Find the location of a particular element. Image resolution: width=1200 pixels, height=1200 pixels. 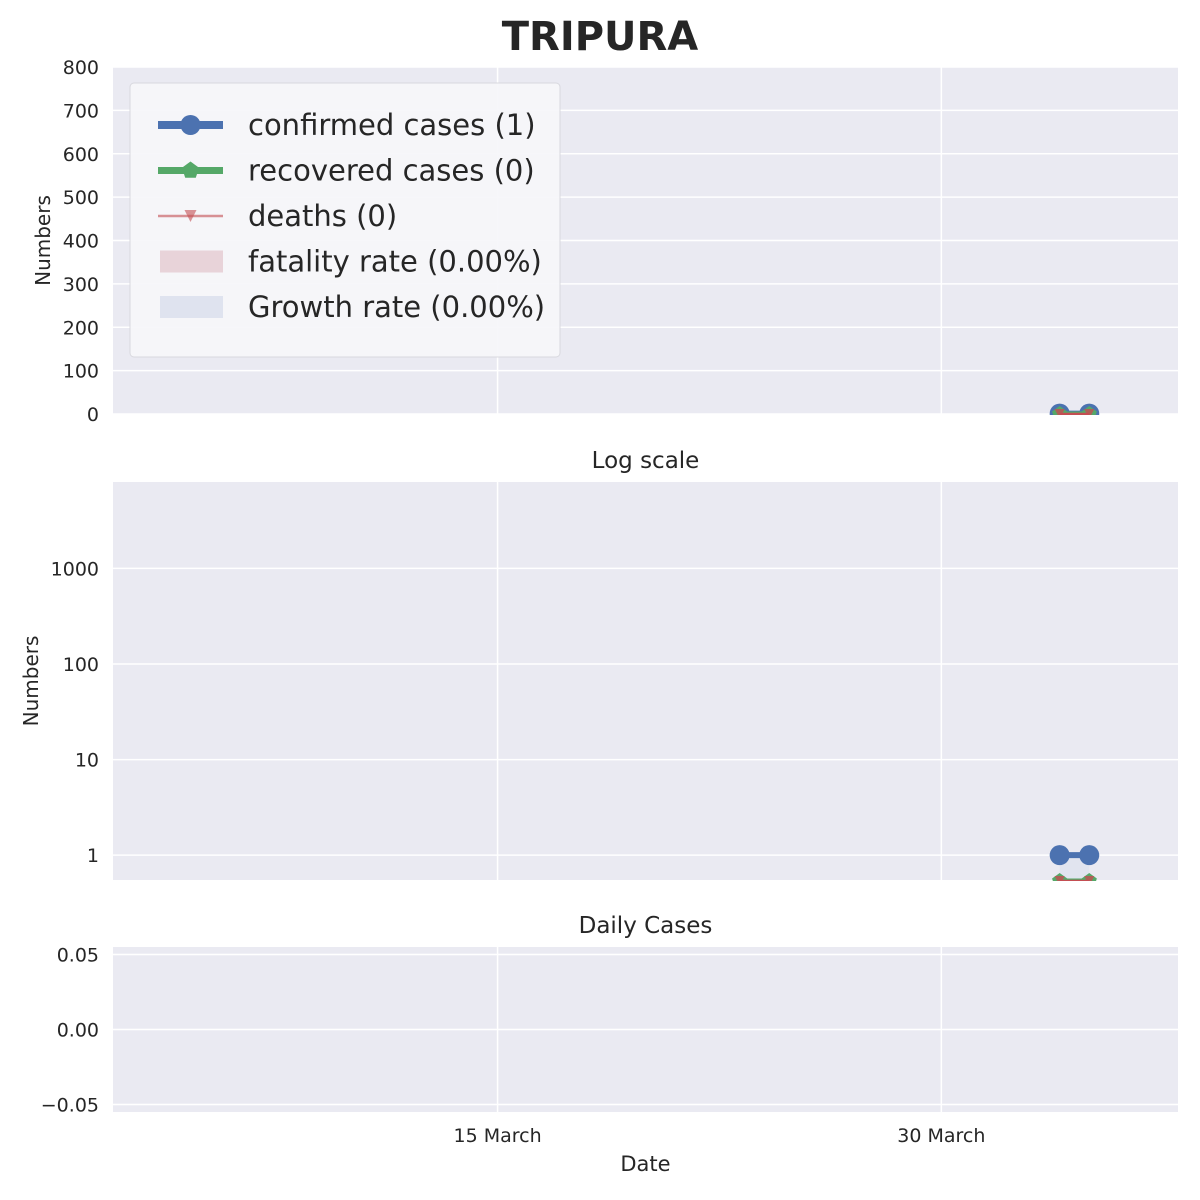

main-y-tick-label: 500 is located at coordinates (81, 198).